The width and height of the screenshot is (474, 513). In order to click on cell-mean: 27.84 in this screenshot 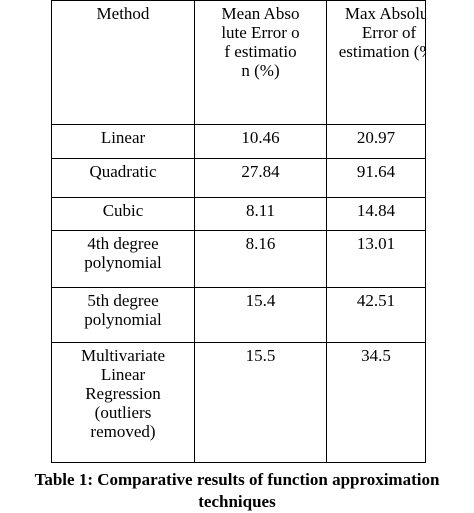, I will do `click(260, 178)`.